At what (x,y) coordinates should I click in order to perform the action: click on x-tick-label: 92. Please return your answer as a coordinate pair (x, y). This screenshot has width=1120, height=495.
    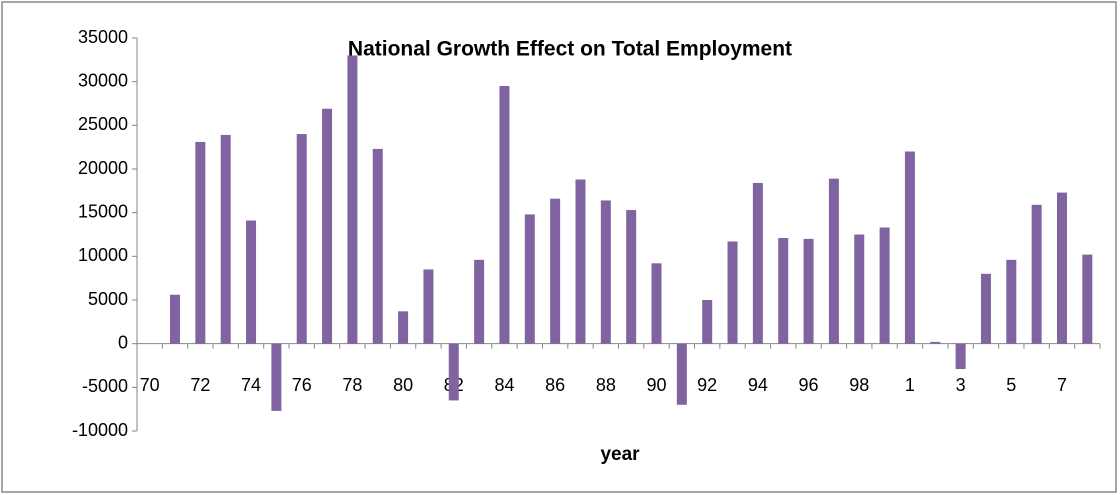
    Looking at the image, I should click on (707, 385).